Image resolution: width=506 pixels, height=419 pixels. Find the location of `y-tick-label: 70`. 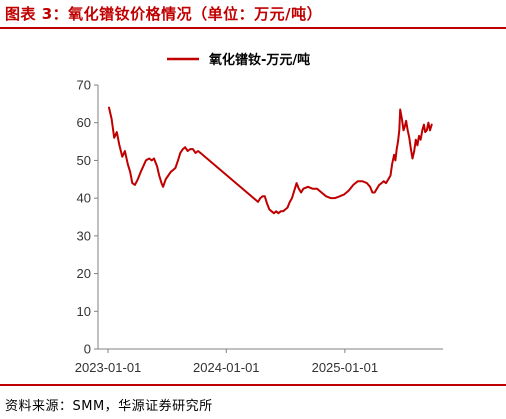

y-tick-label: 70 is located at coordinates (84, 85).